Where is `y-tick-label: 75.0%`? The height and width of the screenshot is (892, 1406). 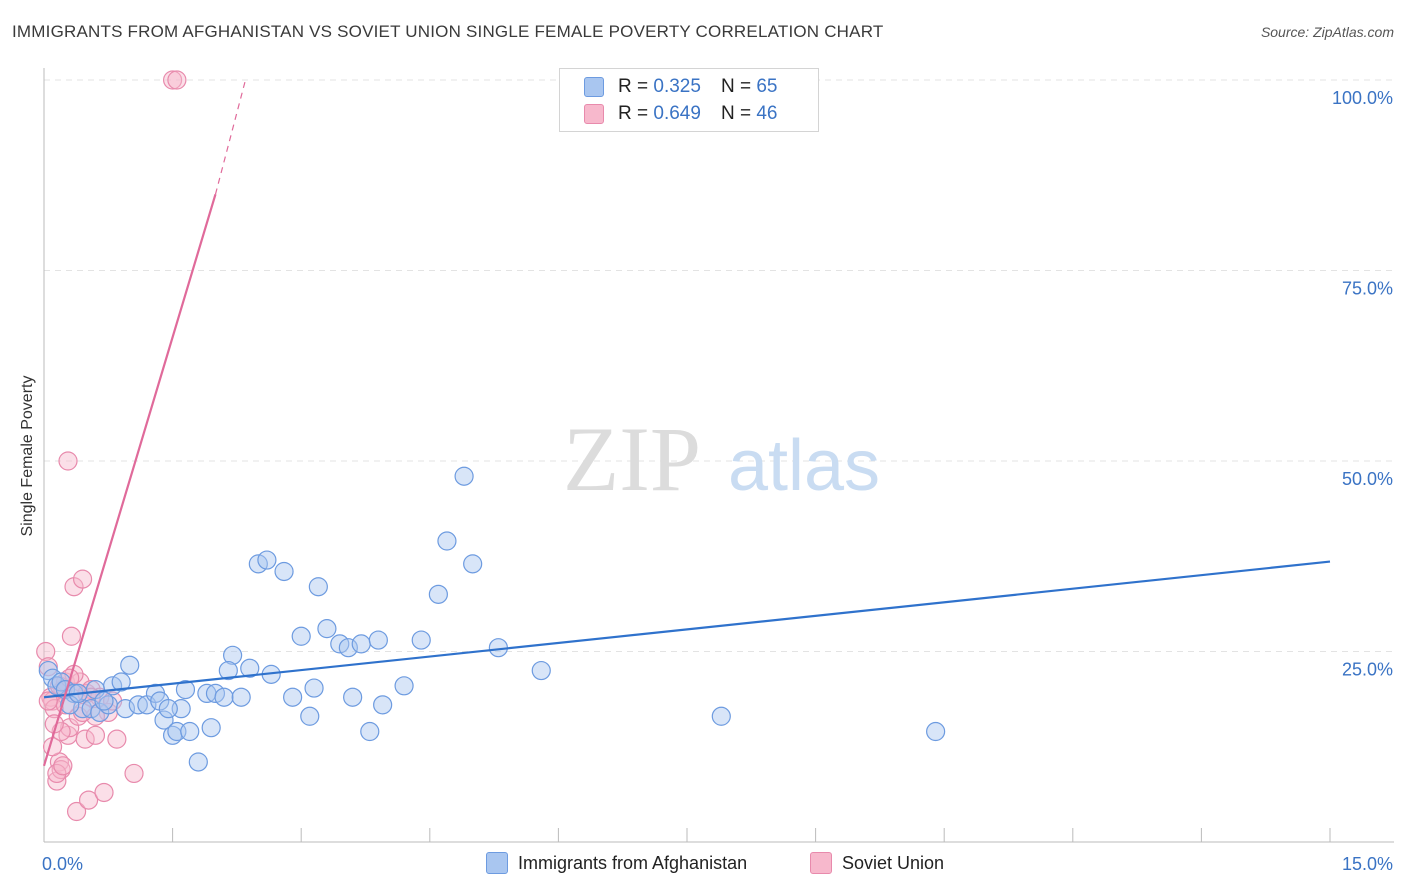
y-tick-label: 75.0% is located at coordinates (1367, 289).